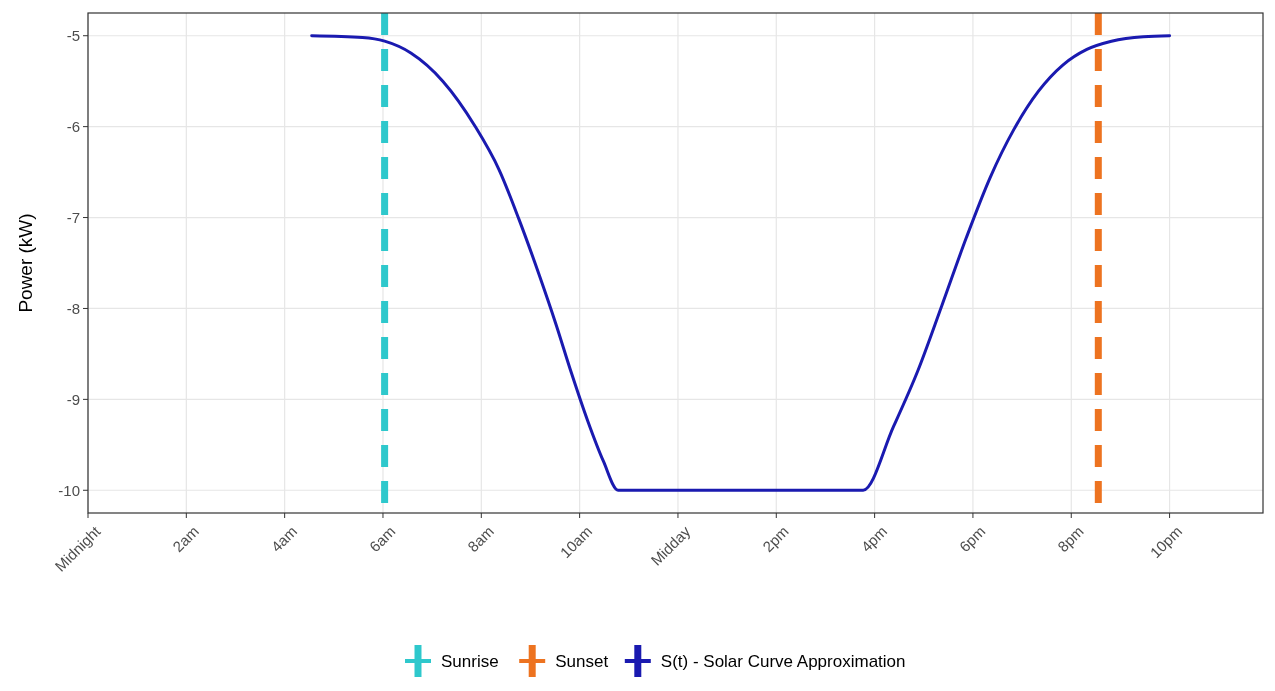 Image resolution: width=1275 pixels, height=691 pixels. Describe the element at coordinates (783, 661) in the screenshot. I see `legend-label: S(t) - Solar Curve Approximation` at that location.